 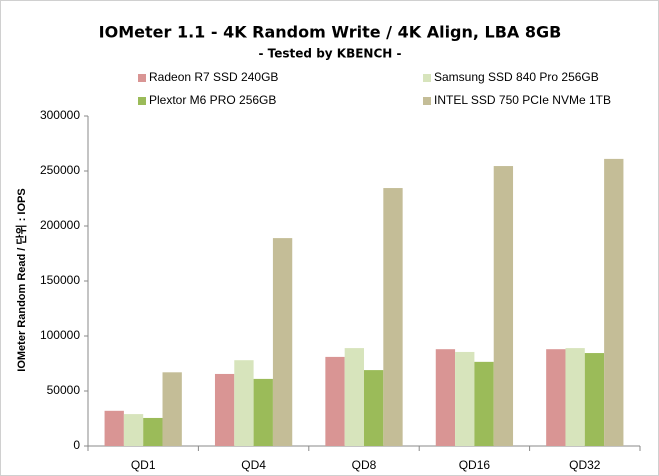 I want to click on x-tick-label: QD1, so click(x=143, y=465).